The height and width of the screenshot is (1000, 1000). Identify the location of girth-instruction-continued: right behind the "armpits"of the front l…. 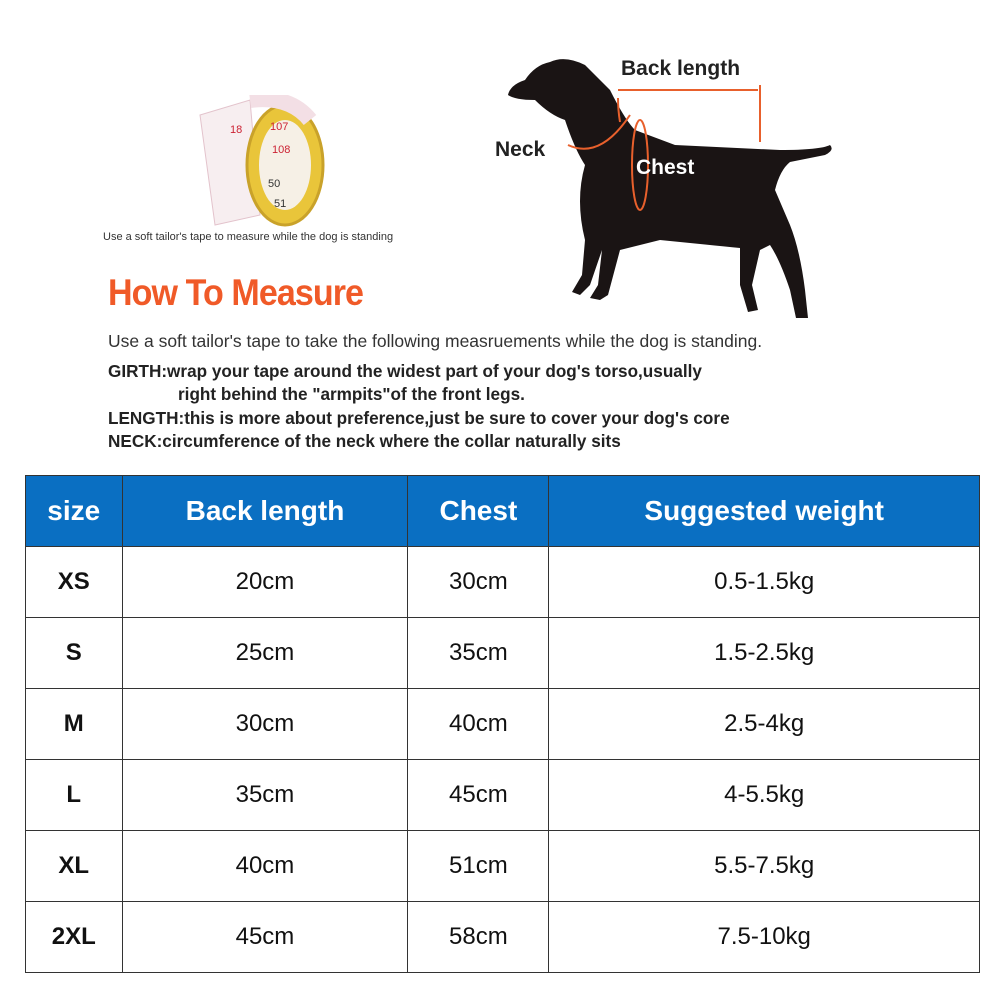
(351, 394).